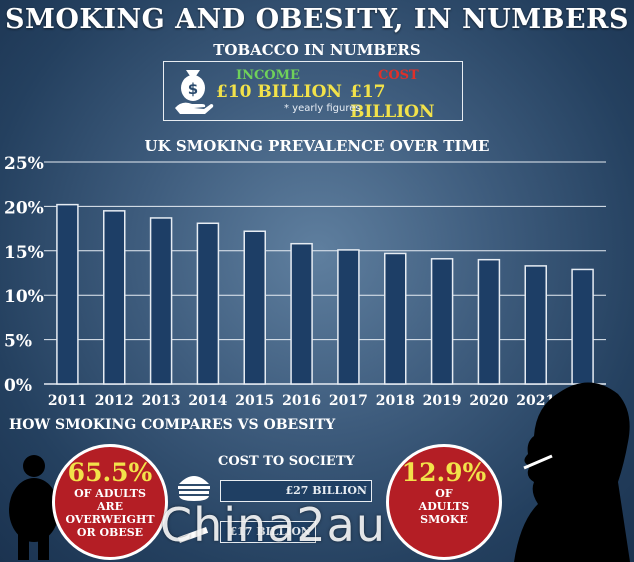 Image resolution: width=634 pixels, height=562 pixels. What do you see at coordinates (110, 472) in the screenshot?
I see `obesity-percent: 65.5%` at bounding box center [110, 472].